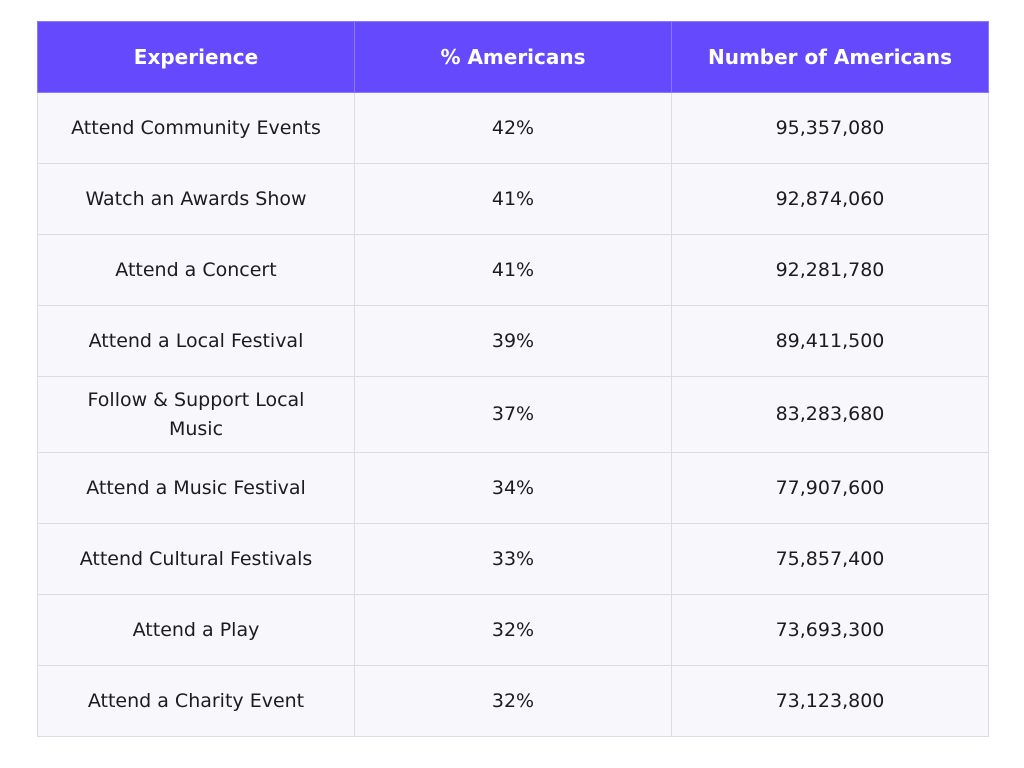  What do you see at coordinates (830, 57) in the screenshot?
I see `header-cell: Number of Americans` at bounding box center [830, 57].